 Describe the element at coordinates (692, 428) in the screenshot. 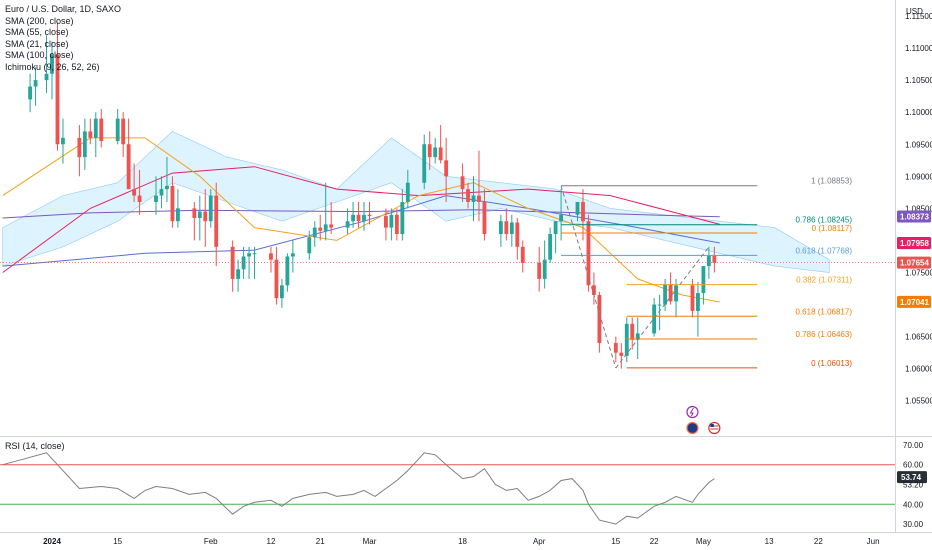

I see `eu-flag-icon` at that location.